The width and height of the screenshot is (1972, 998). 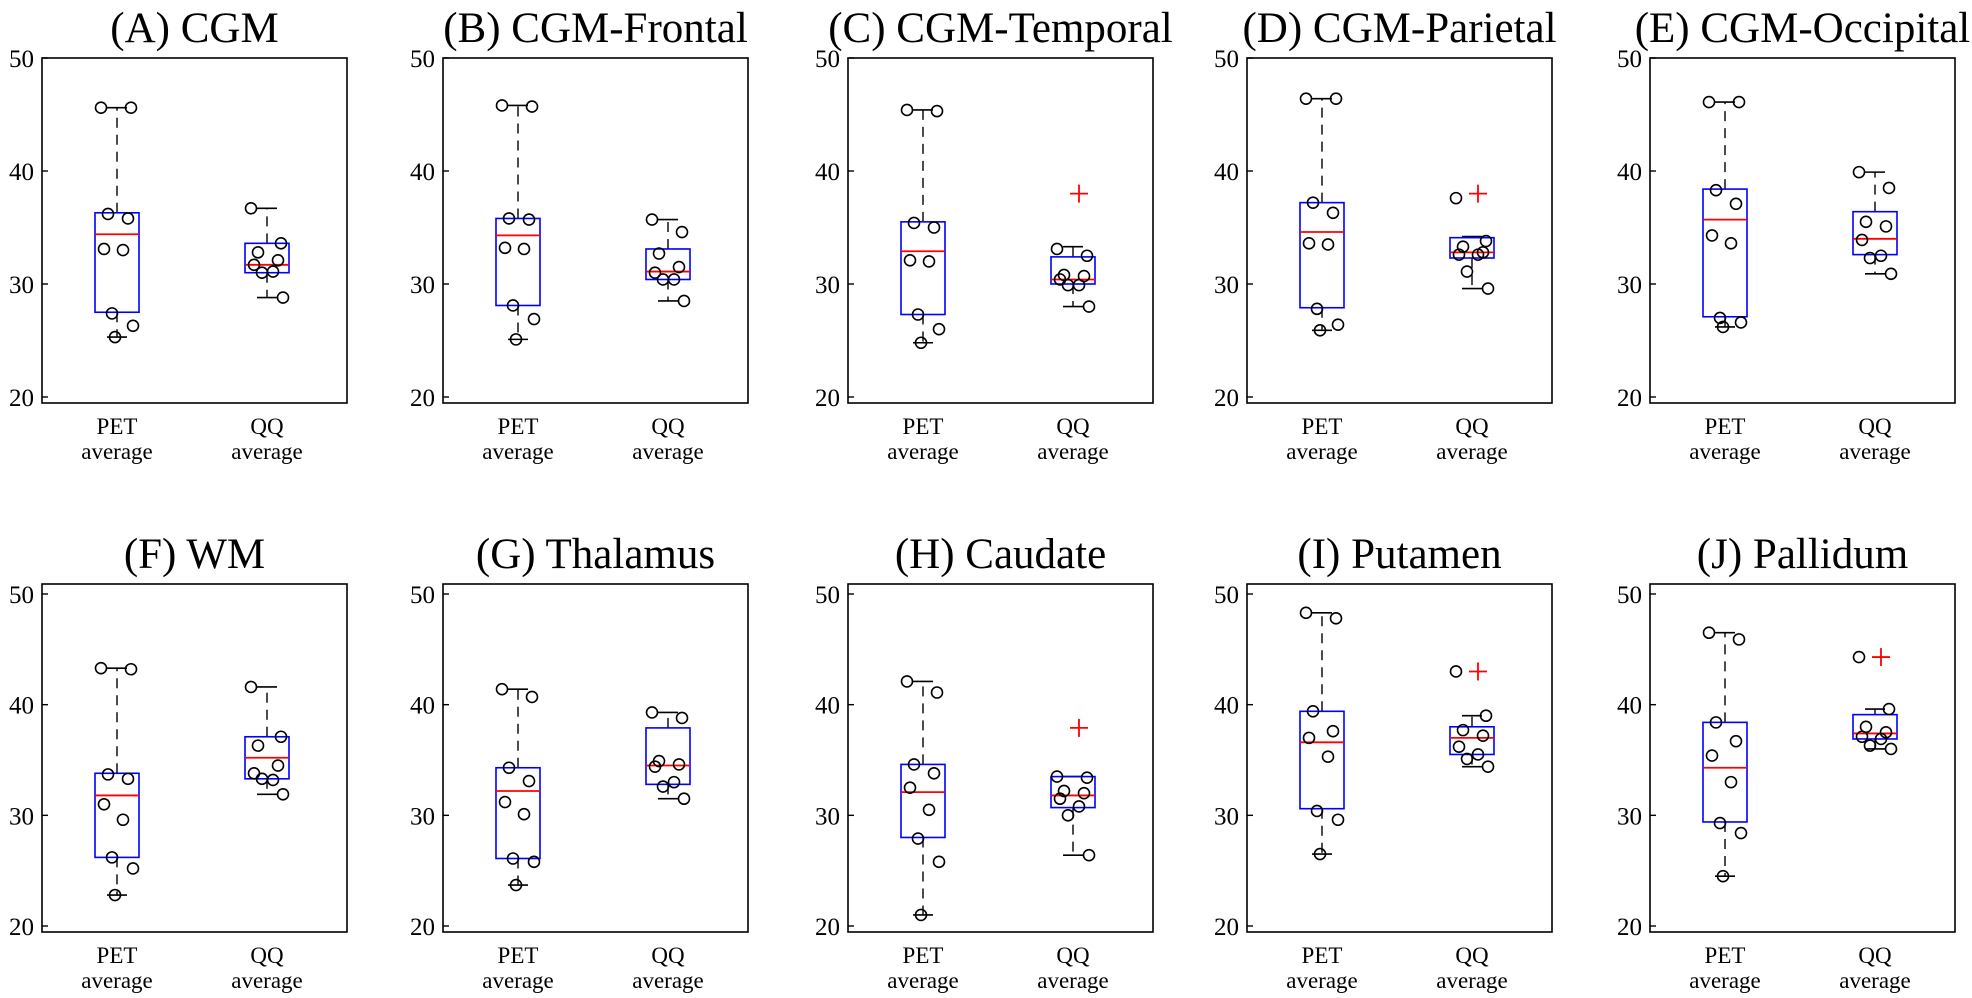 I want to click on subplot-title: (D) CGM-Parietal, so click(x=1399, y=28).